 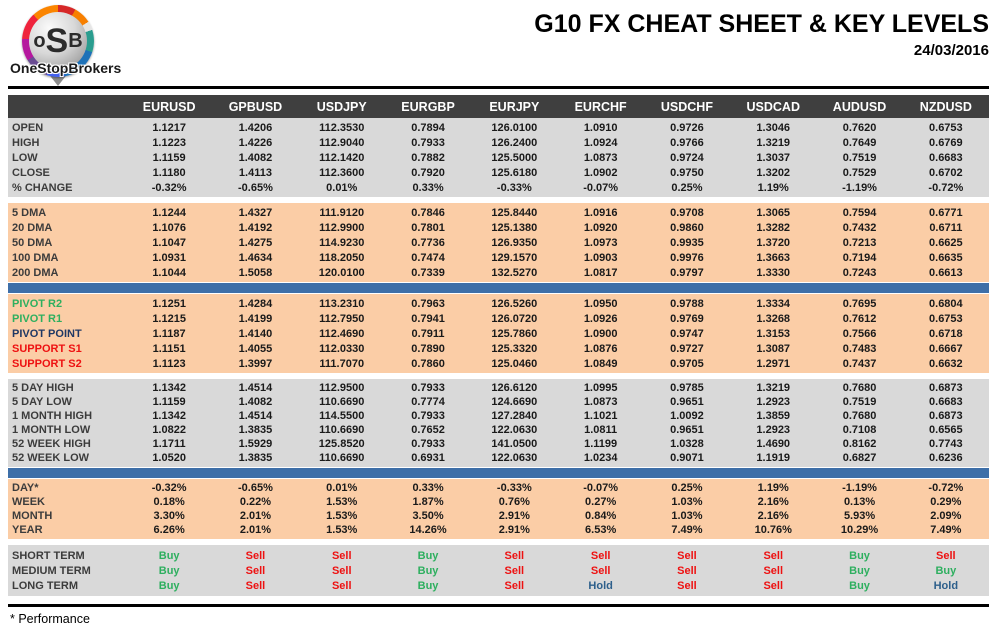 What do you see at coordinates (600, 157) in the screenshot?
I see `value-cell: 1.0873` at bounding box center [600, 157].